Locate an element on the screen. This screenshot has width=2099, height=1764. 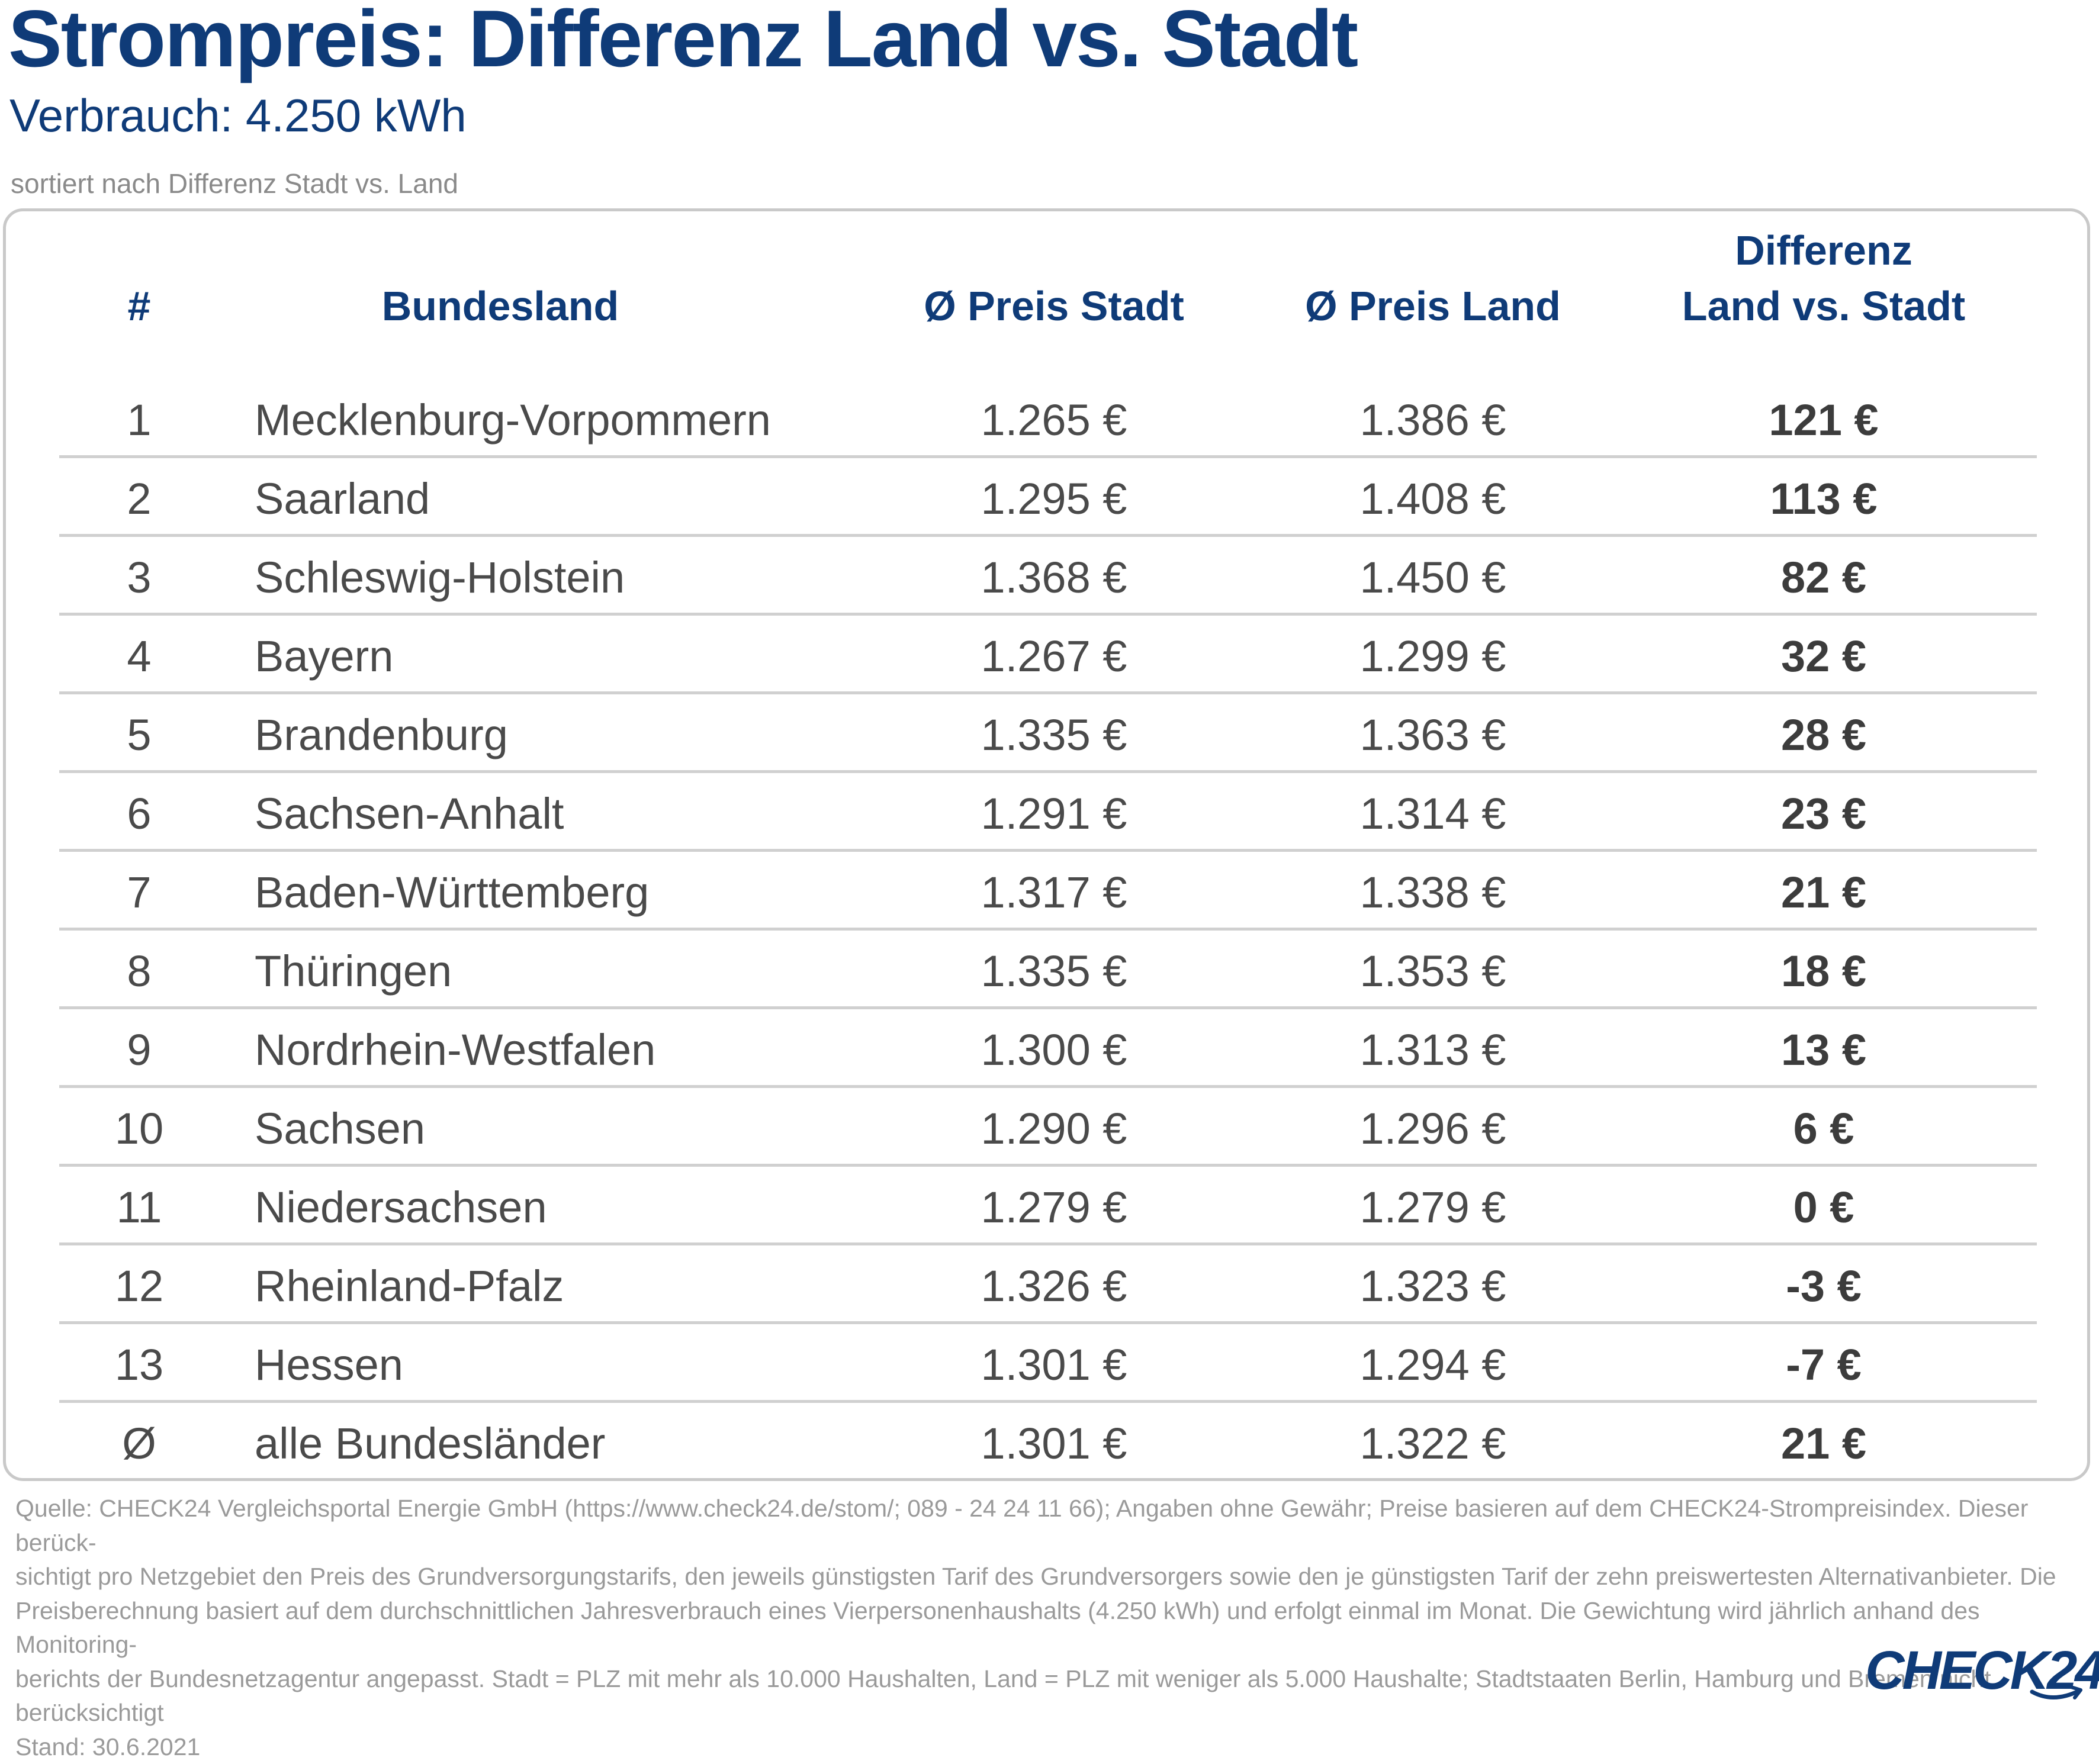
row-bundesland: Saarland is located at coordinates (342, 498).